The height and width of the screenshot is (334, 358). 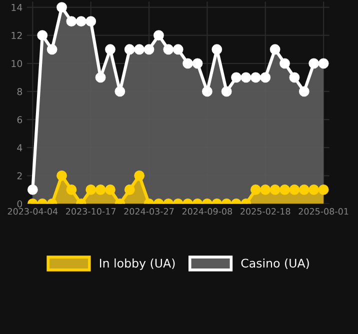 What do you see at coordinates (33, 211) in the screenshot?
I see `x-tick-label: 2023-04-04` at bounding box center [33, 211].